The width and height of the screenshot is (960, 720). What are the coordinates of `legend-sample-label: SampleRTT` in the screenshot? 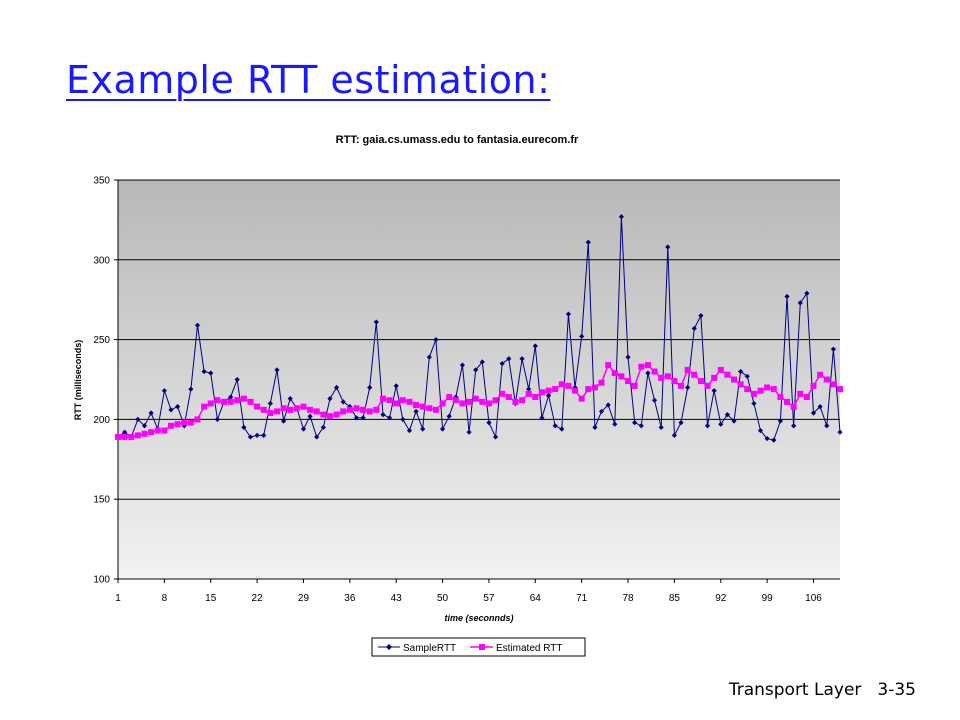 It's located at (429, 648).